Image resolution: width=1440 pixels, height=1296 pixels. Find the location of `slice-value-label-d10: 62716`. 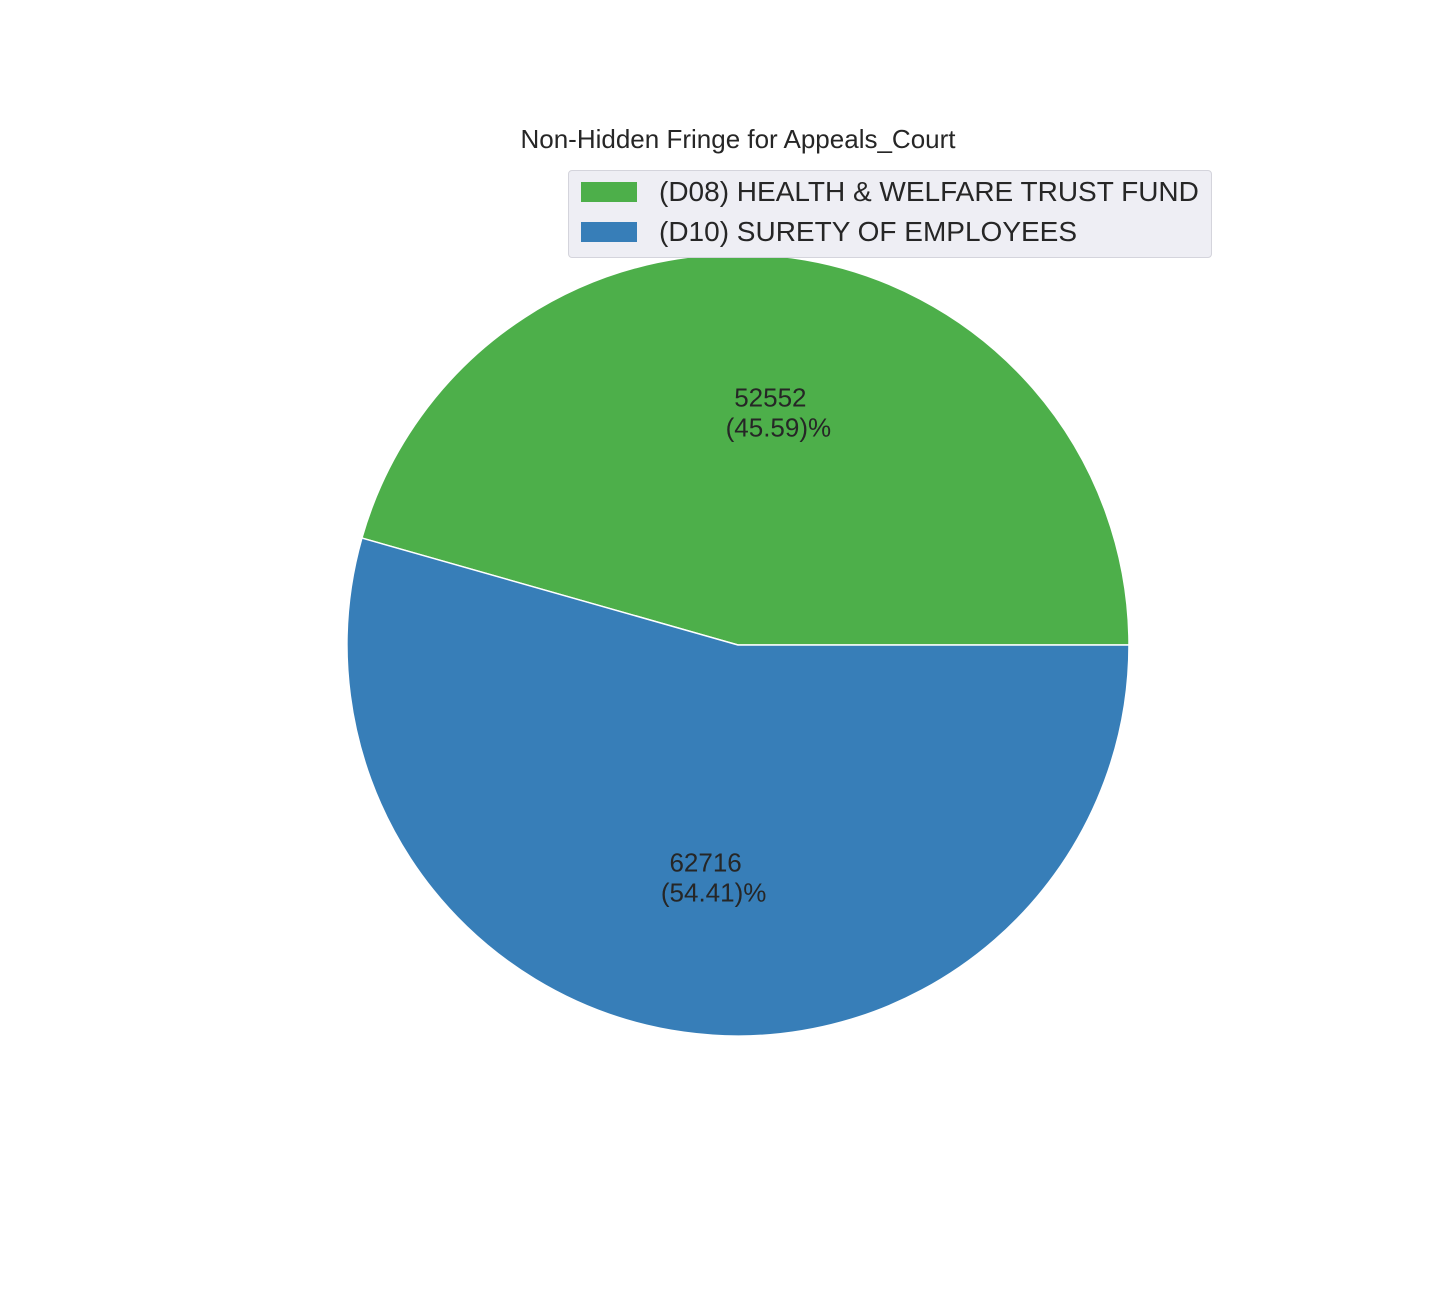

slice-value-label-d10: 62716 is located at coordinates (705, 862).